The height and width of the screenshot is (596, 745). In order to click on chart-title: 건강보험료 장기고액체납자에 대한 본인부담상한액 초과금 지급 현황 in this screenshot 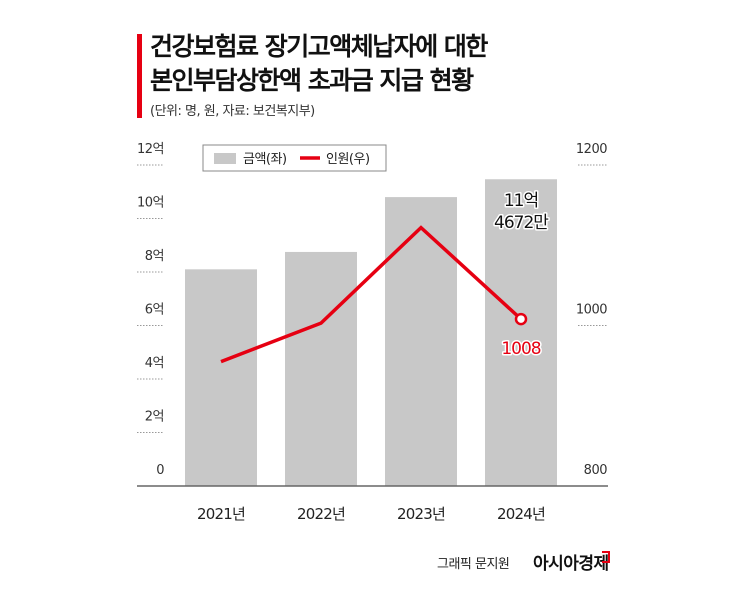, I will do `click(319, 64)`.